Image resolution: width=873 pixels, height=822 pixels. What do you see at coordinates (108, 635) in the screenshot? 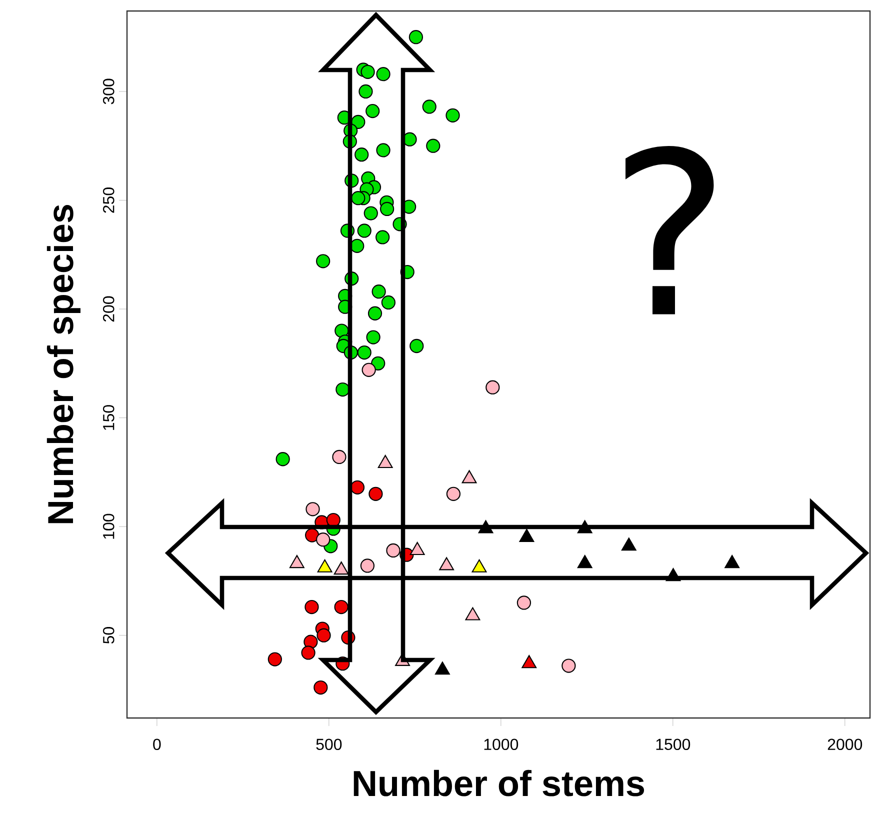
I see `y-tick-label: 50` at bounding box center [108, 635].